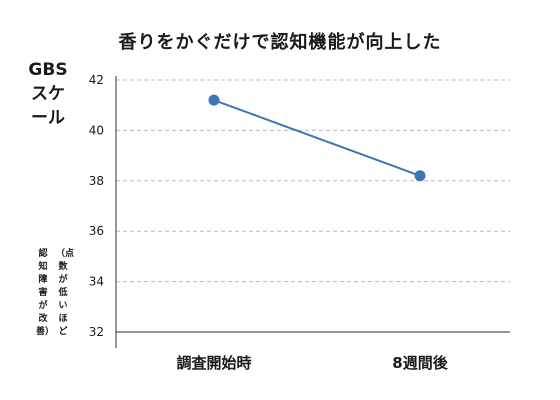 This screenshot has height=400, width=560. Describe the element at coordinates (65, 293) in the screenshot. I see `y-axis-note-line1: （点数が低いほど` at that location.